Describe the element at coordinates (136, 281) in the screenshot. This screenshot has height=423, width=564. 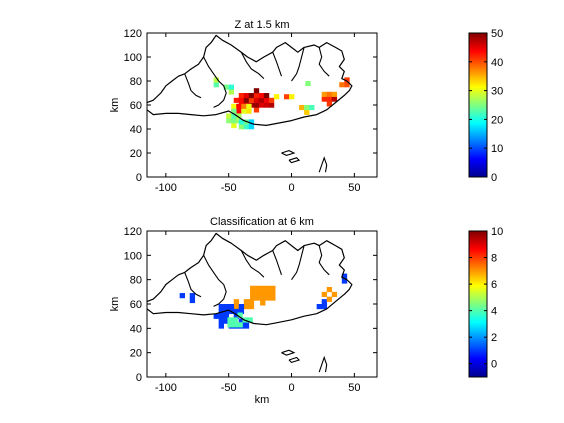
I see `y-tick-label: 80` at that location.